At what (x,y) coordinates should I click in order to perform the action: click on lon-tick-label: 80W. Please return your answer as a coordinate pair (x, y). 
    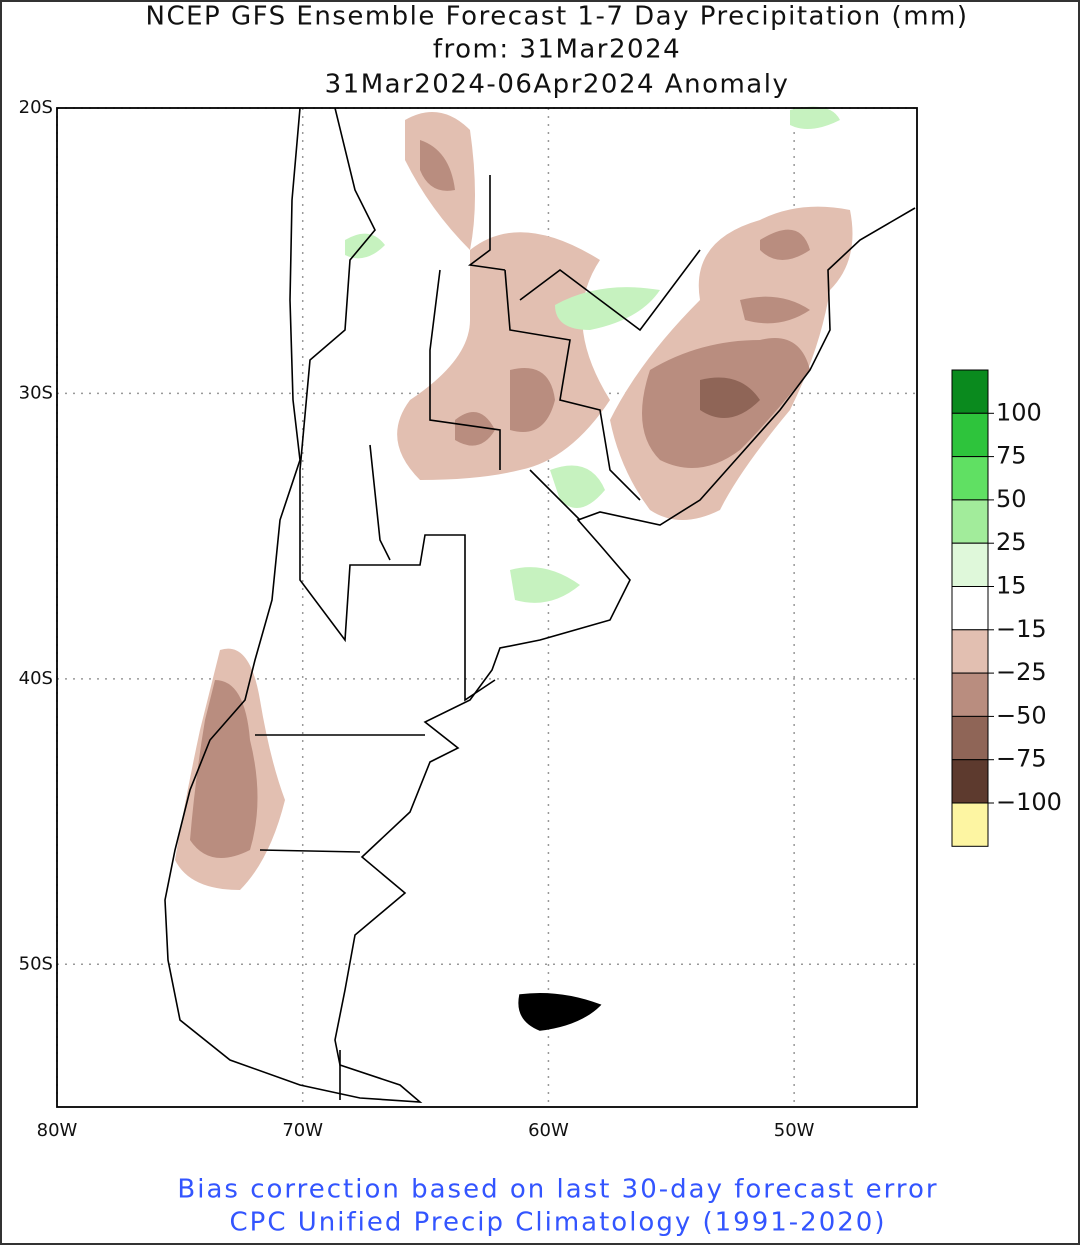
    Looking at the image, I should click on (57, 1130).